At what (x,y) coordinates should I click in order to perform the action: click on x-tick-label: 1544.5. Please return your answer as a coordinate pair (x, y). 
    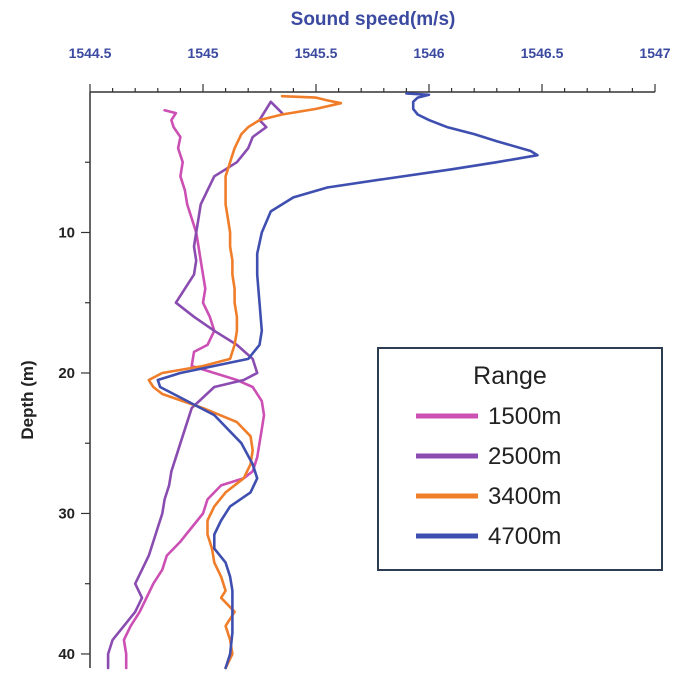
    Looking at the image, I should click on (90, 53).